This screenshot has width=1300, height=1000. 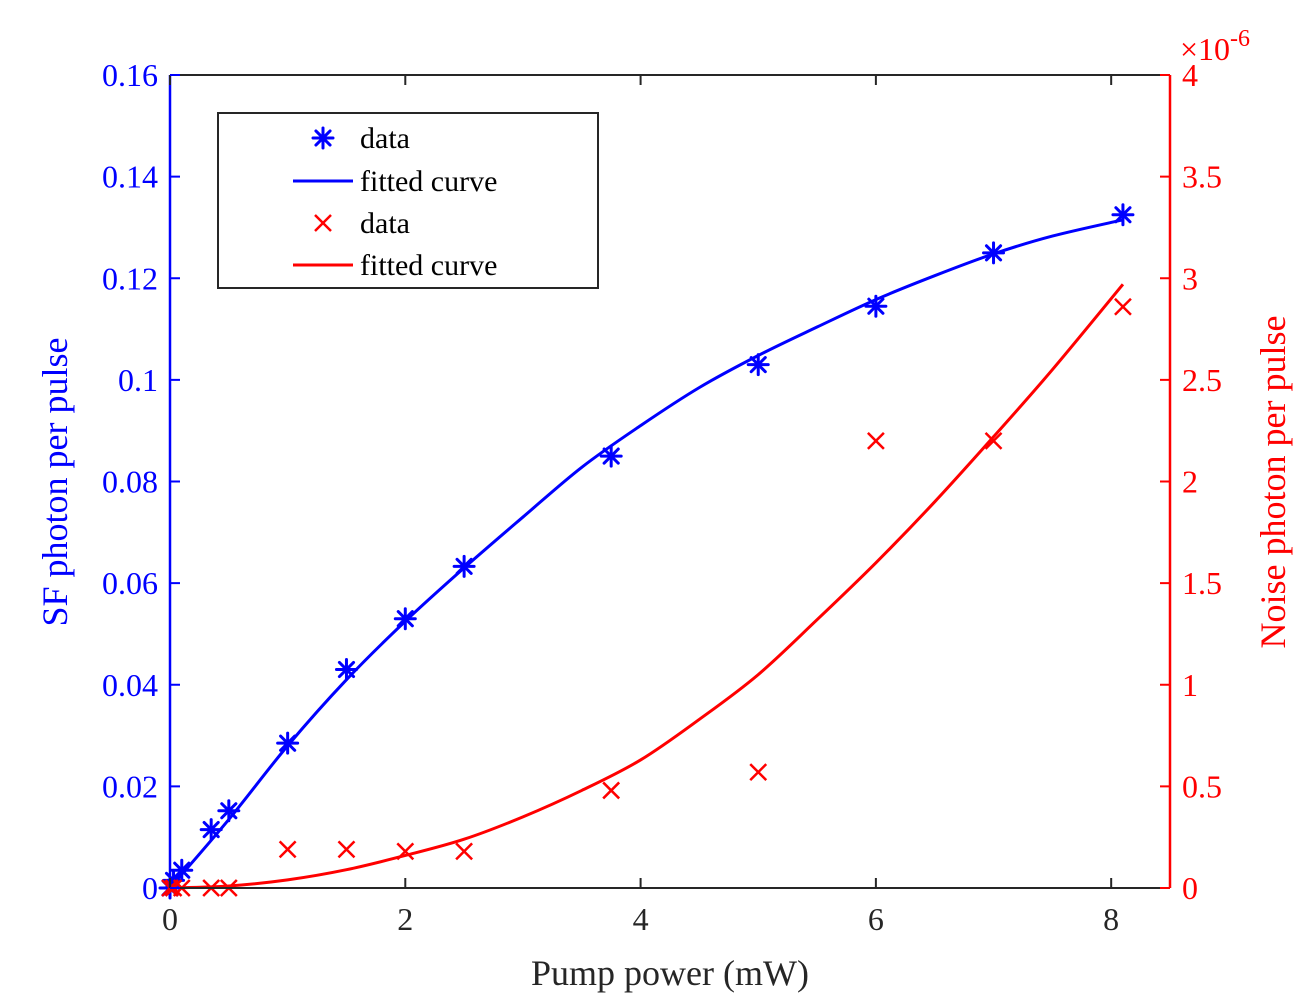 I want to click on left-tick-label: 0.06, so click(x=130, y=583).